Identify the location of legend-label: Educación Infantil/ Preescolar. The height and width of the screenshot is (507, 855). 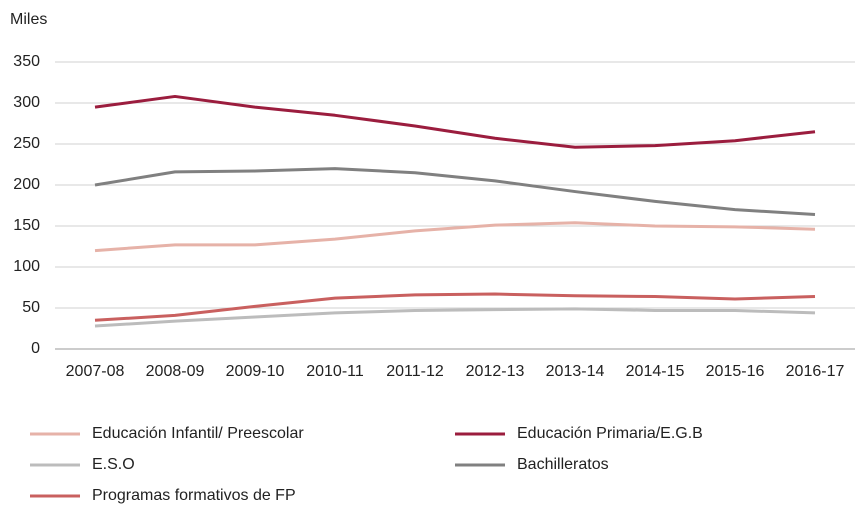
(198, 433).